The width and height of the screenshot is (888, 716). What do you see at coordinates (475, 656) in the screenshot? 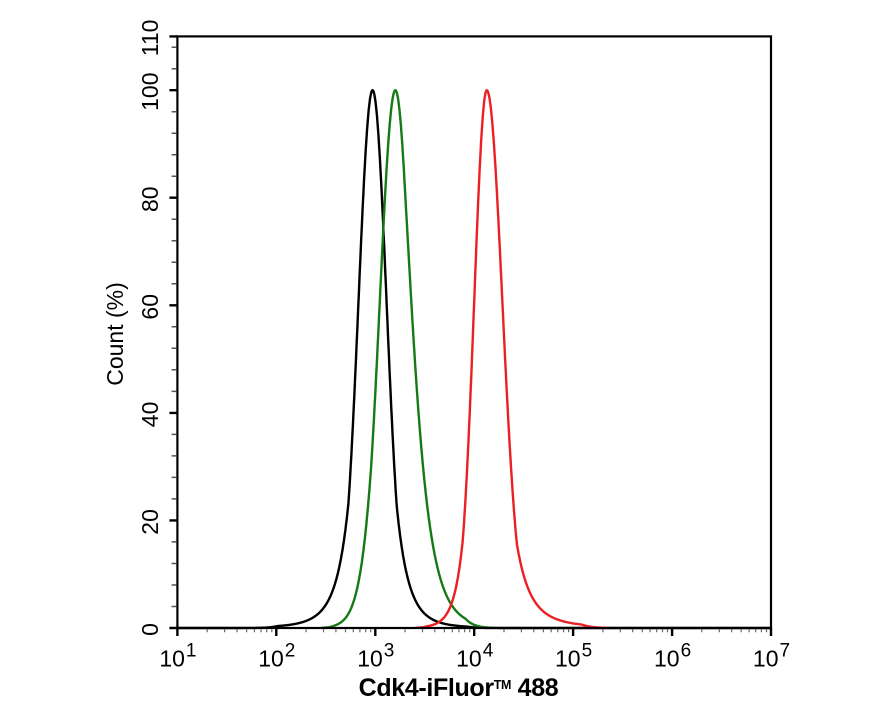
I see `svg-text: 104` at bounding box center [475, 656].